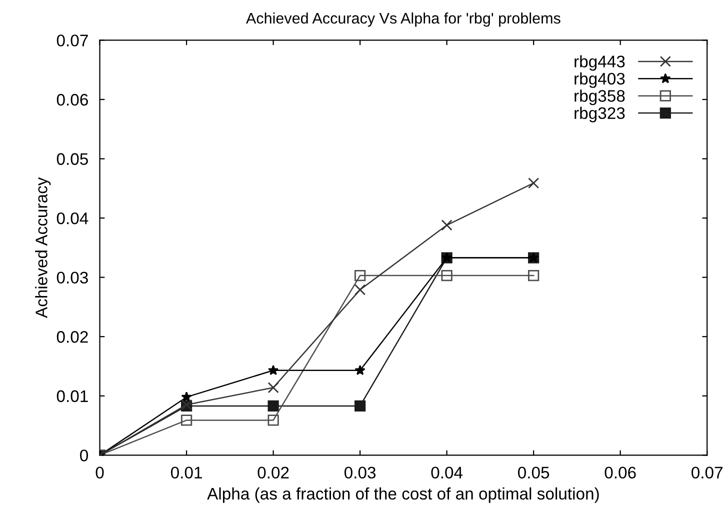 Image resolution: width=723 pixels, height=522 pixels. I want to click on x-tick-label: 0.06, so click(620, 472).